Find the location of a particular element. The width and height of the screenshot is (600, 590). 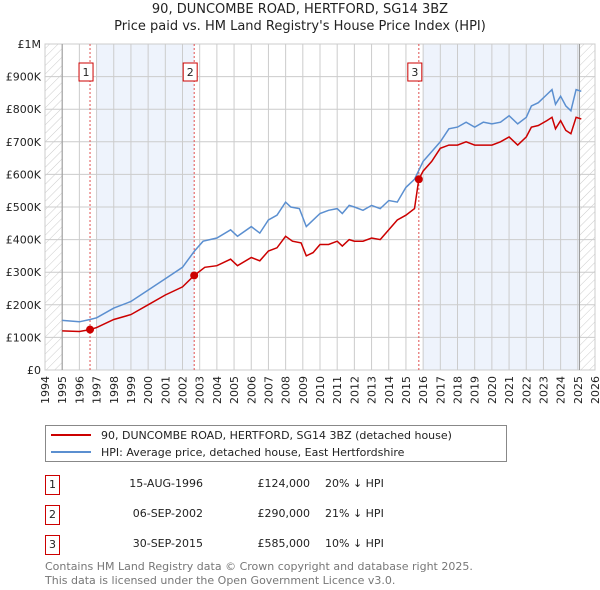

y-tick-label: £300K is located at coordinates (24, 272).